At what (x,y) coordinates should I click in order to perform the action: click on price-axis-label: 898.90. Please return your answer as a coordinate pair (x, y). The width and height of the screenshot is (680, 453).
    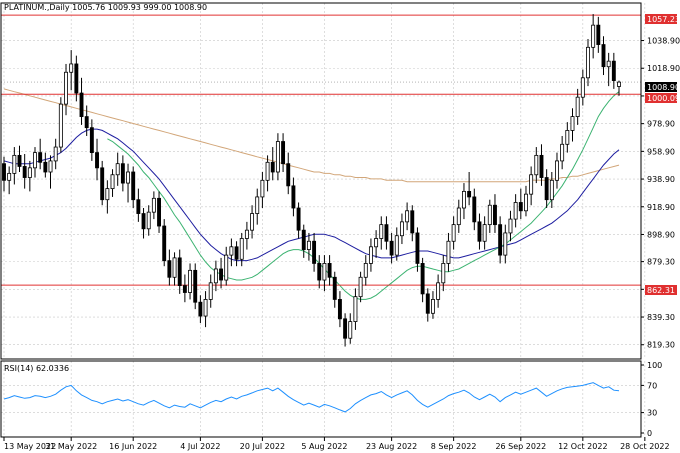
    Looking at the image, I should click on (661, 234).